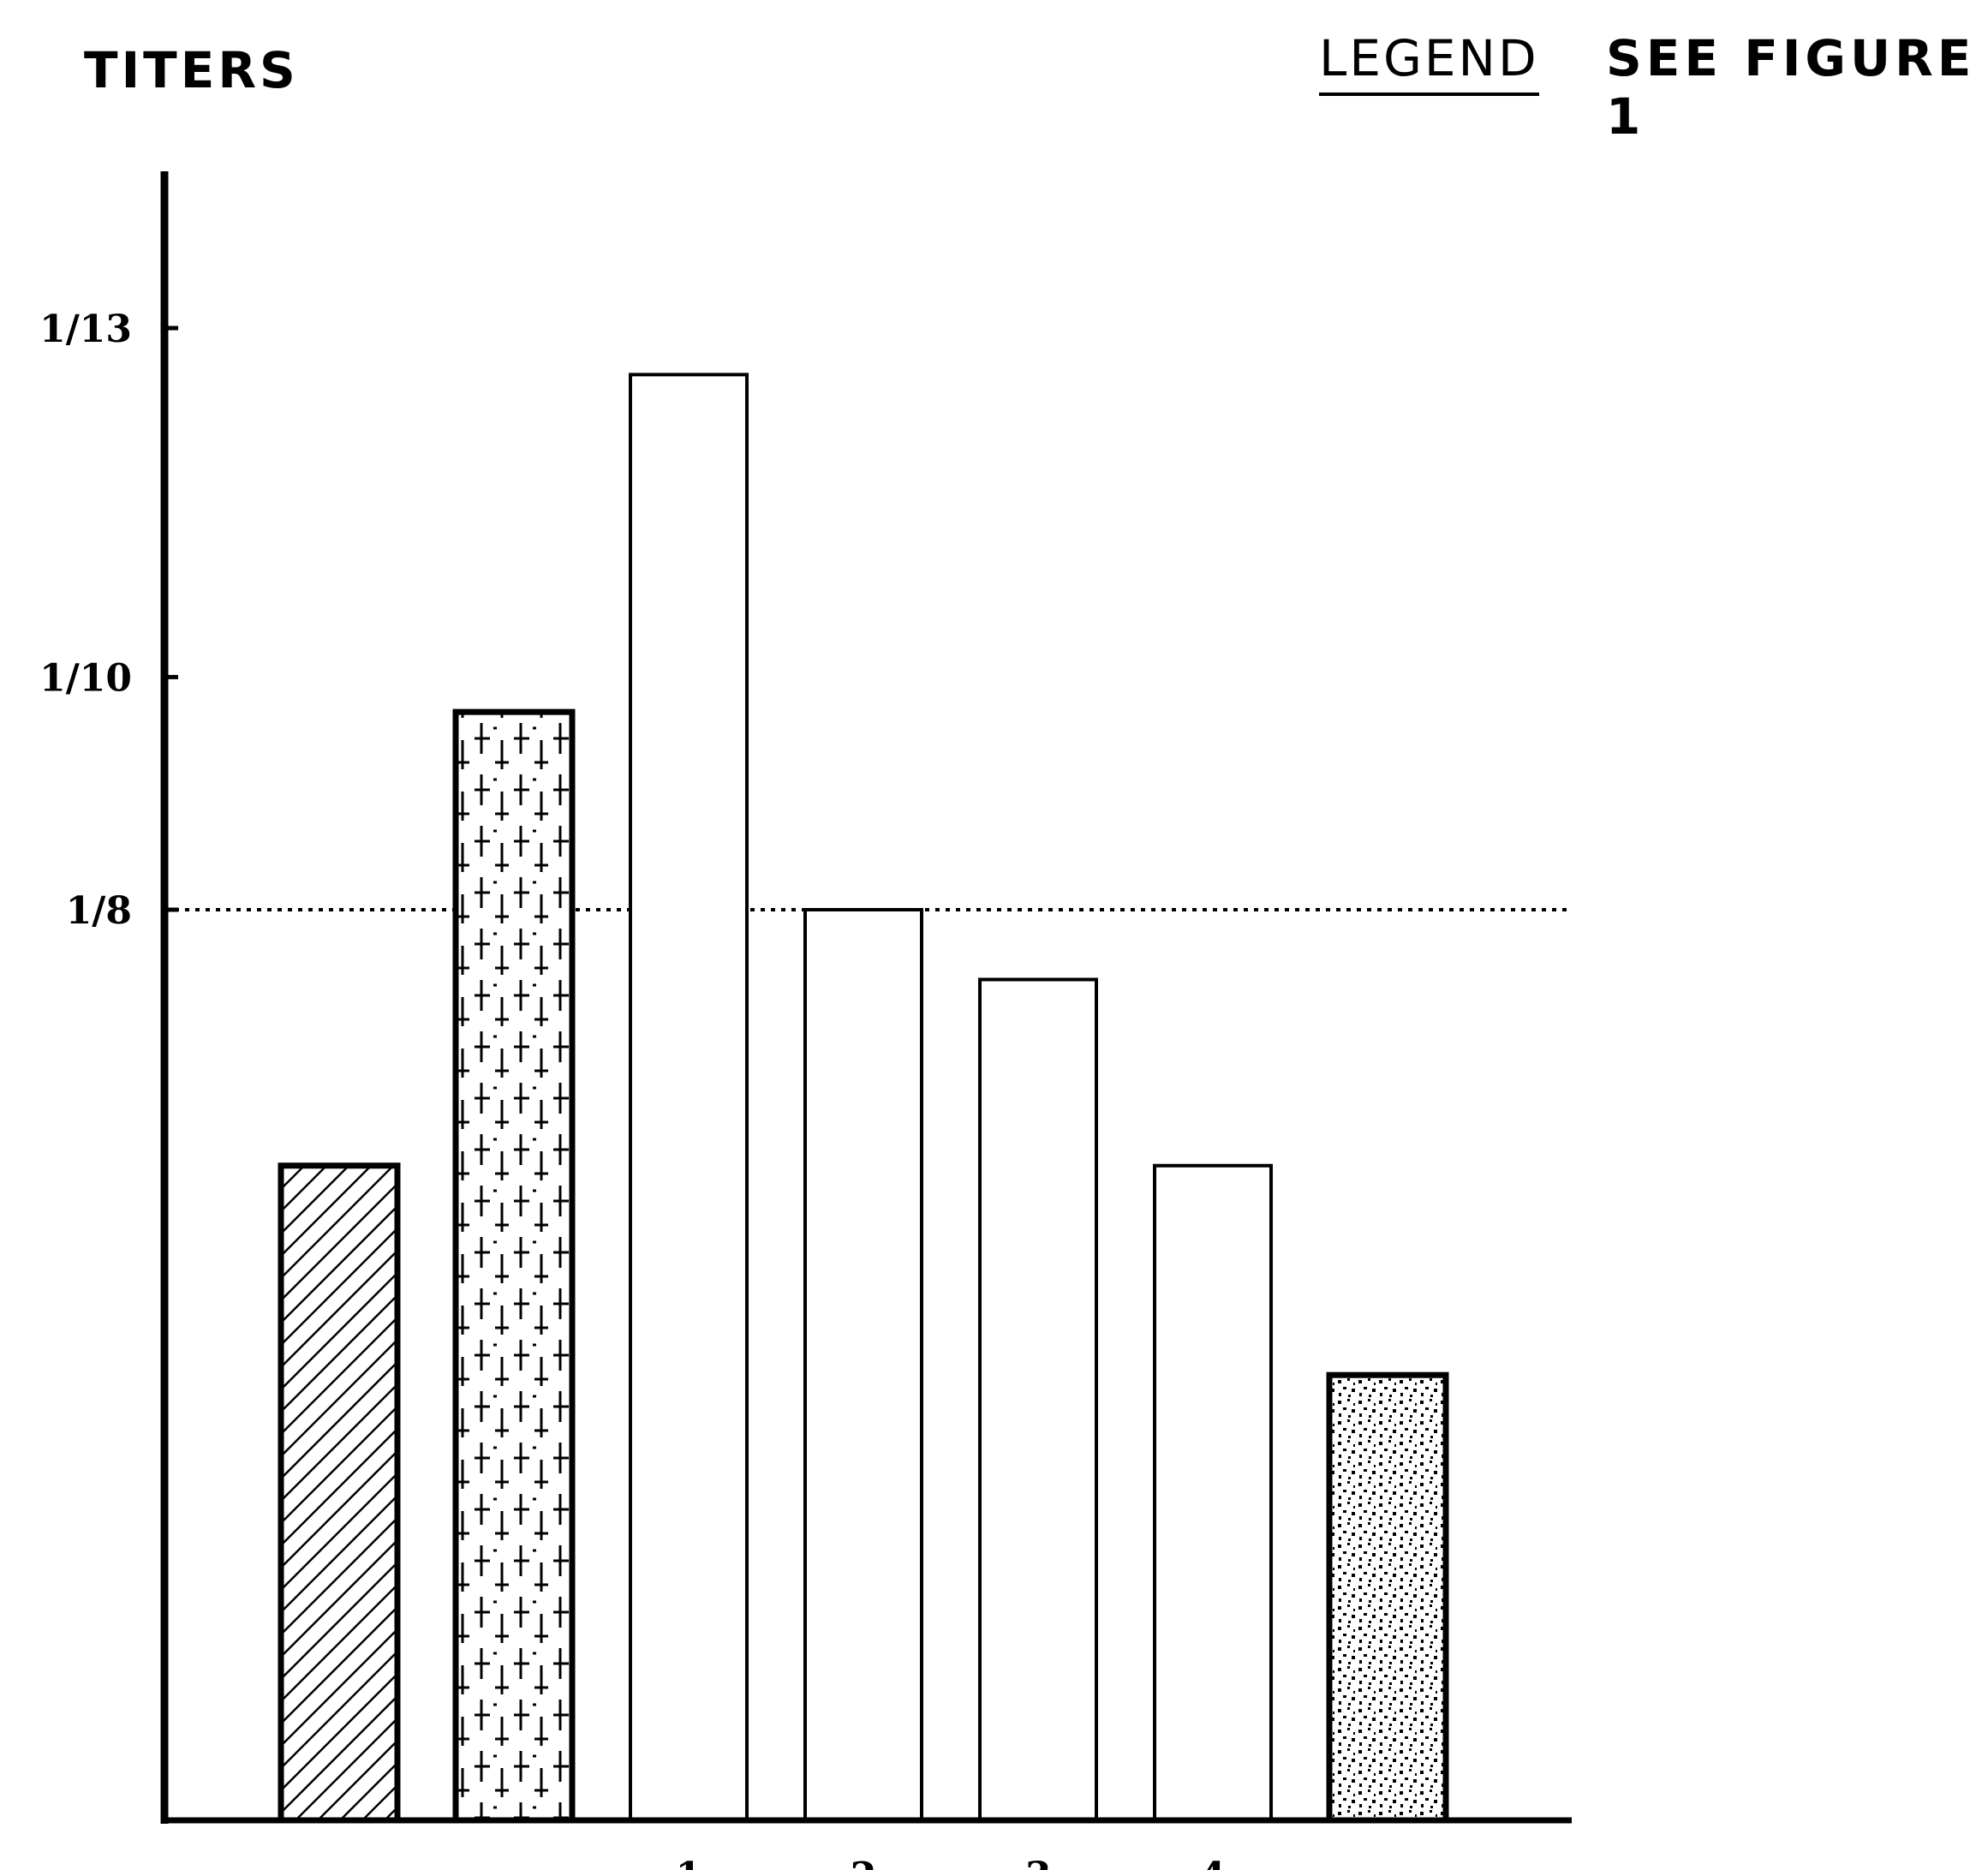  What do you see at coordinates (1791, 88) in the screenshot?
I see `legend-reference: SEE FIGURE 1` at bounding box center [1791, 88].